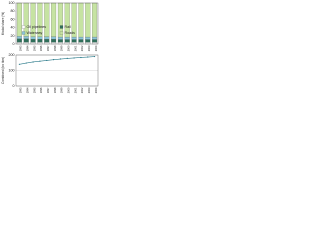 The image size is (320, 240). What do you see at coordinates (12, 55) in the screenshot?
I see `y-tick-label: 200` at bounding box center [12, 55].